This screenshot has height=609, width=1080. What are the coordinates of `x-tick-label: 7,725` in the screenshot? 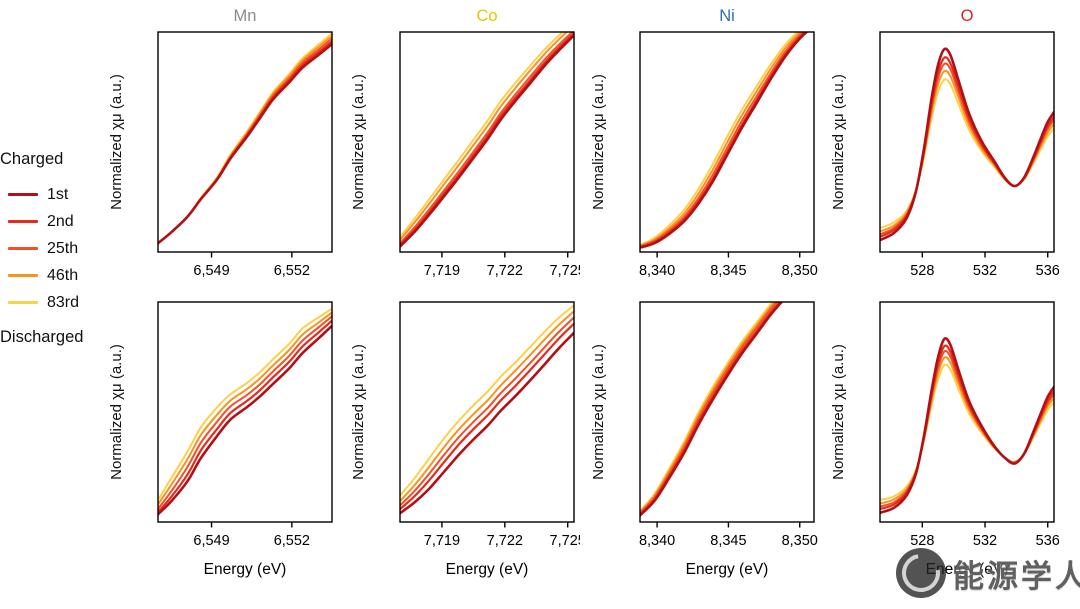 It's located at (565, 270).